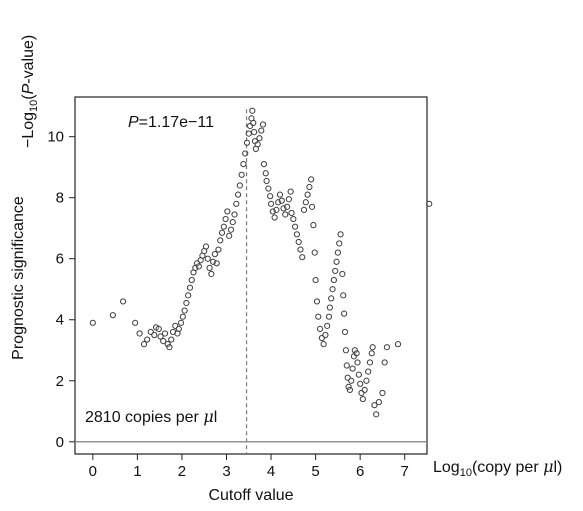  What do you see at coordinates (30, 91) in the screenshot?
I see `y-axis-unit-label: −Log10(P-value)` at bounding box center [30, 91].